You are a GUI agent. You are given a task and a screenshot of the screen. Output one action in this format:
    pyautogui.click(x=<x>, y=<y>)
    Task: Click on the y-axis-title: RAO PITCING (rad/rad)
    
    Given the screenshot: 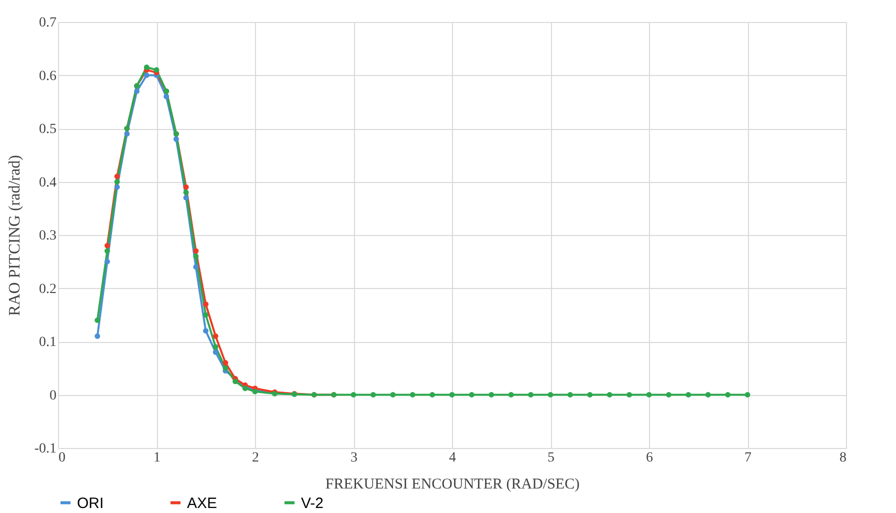 What is the action you would take?
    pyautogui.click(x=15, y=235)
    